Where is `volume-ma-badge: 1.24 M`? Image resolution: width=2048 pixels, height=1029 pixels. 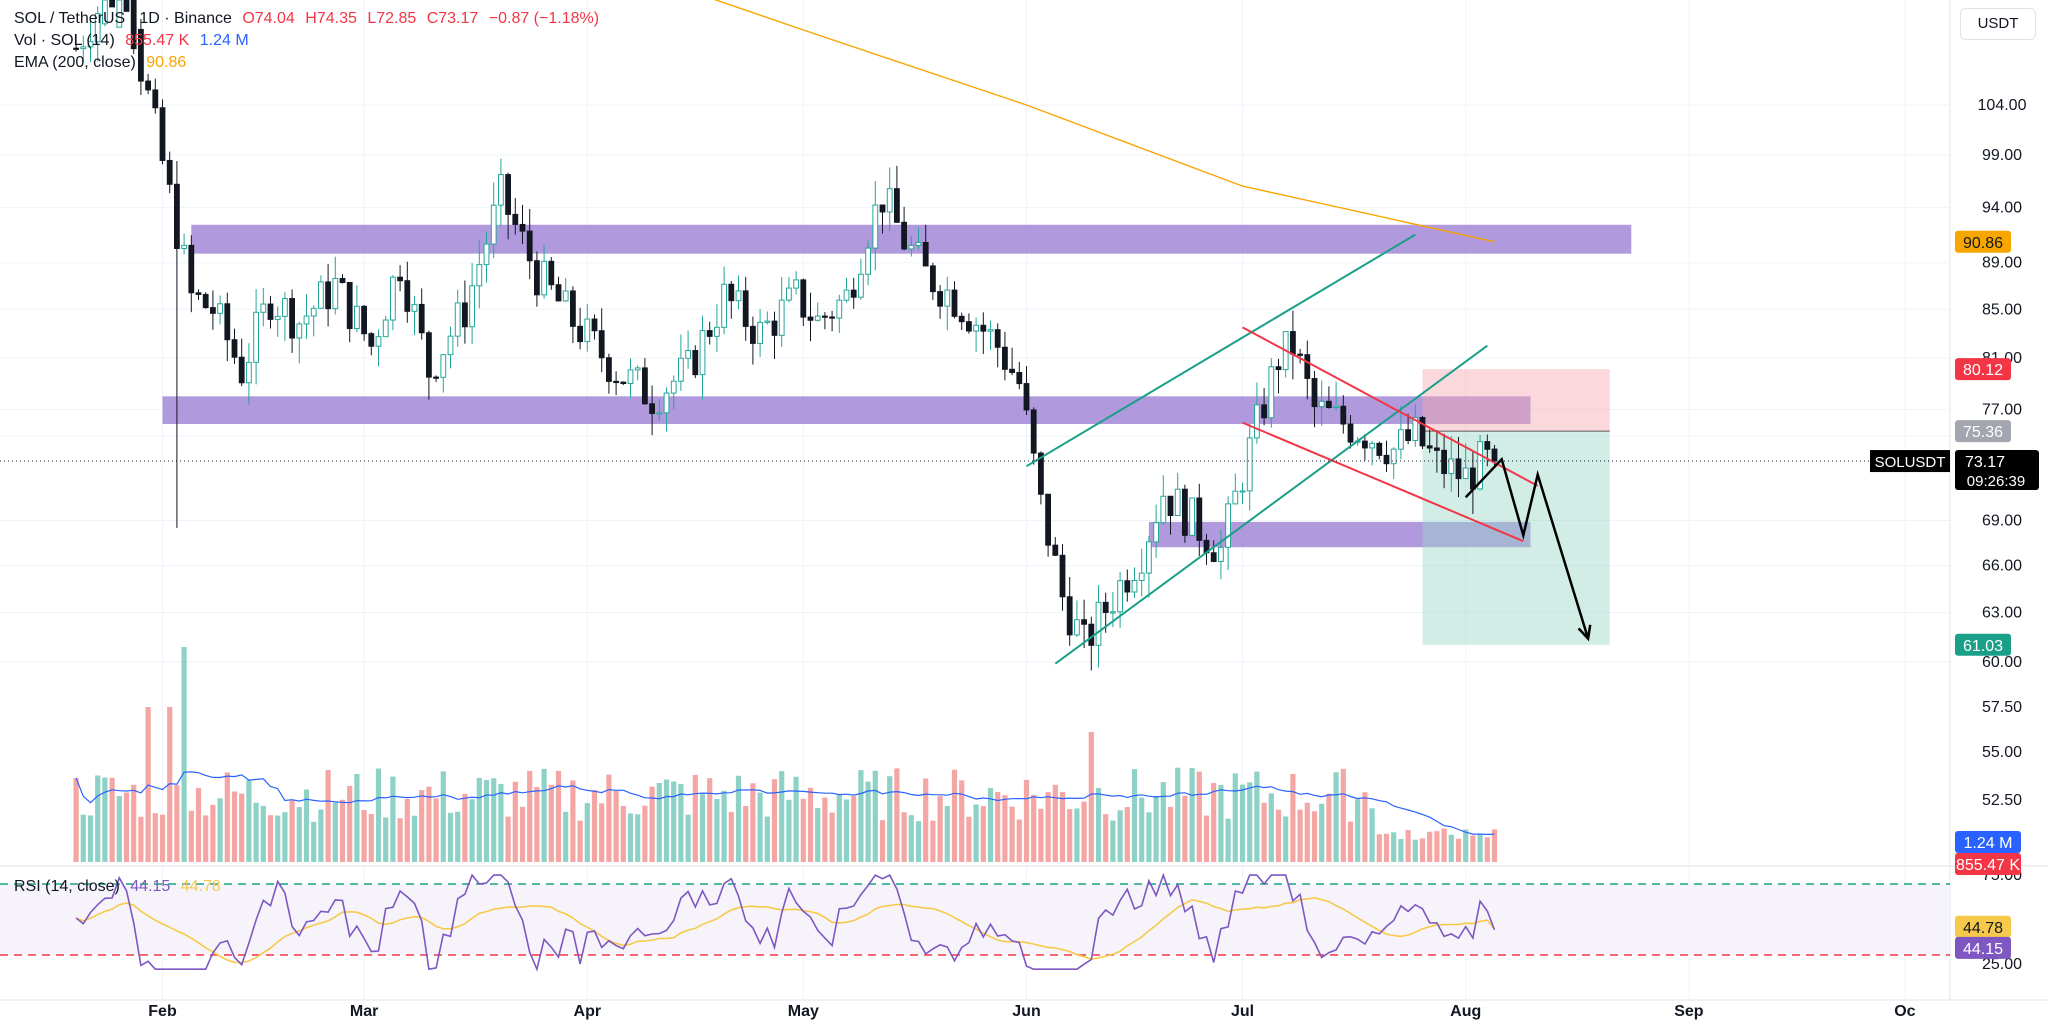 volume-ma-badge: 1.24 M is located at coordinates (1988, 843).